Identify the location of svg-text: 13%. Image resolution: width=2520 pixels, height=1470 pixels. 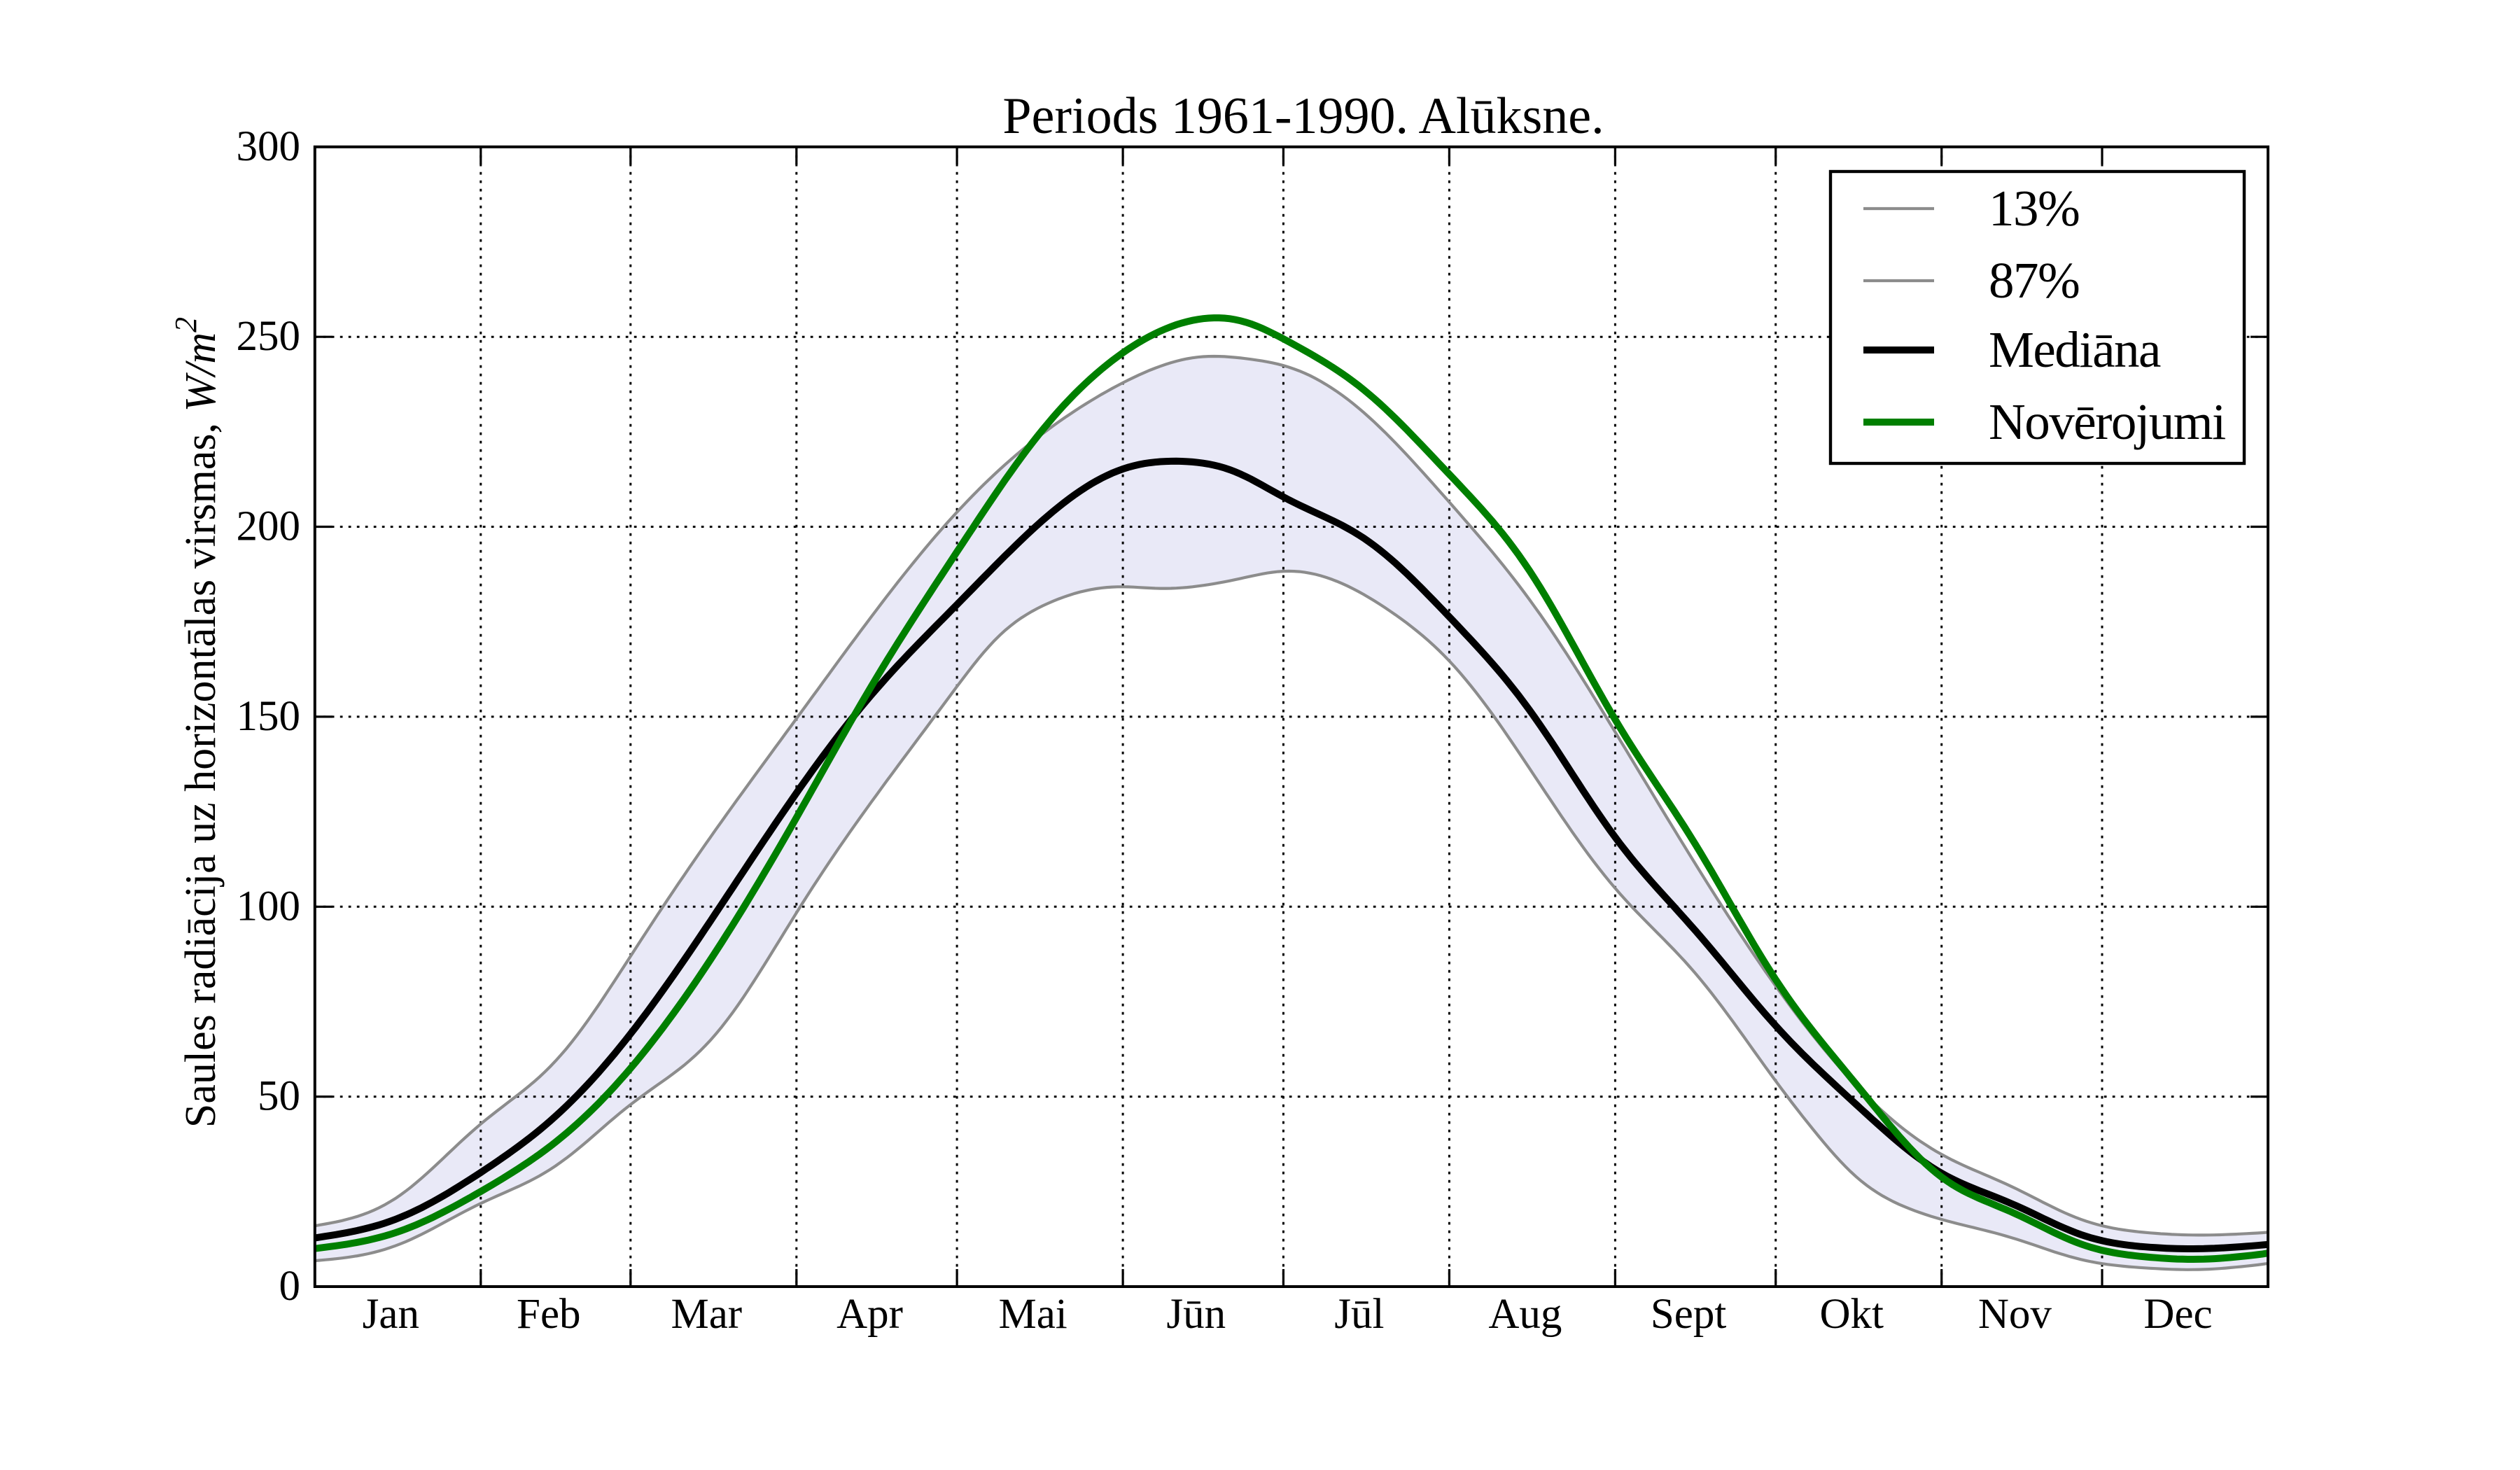
(2034, 208).